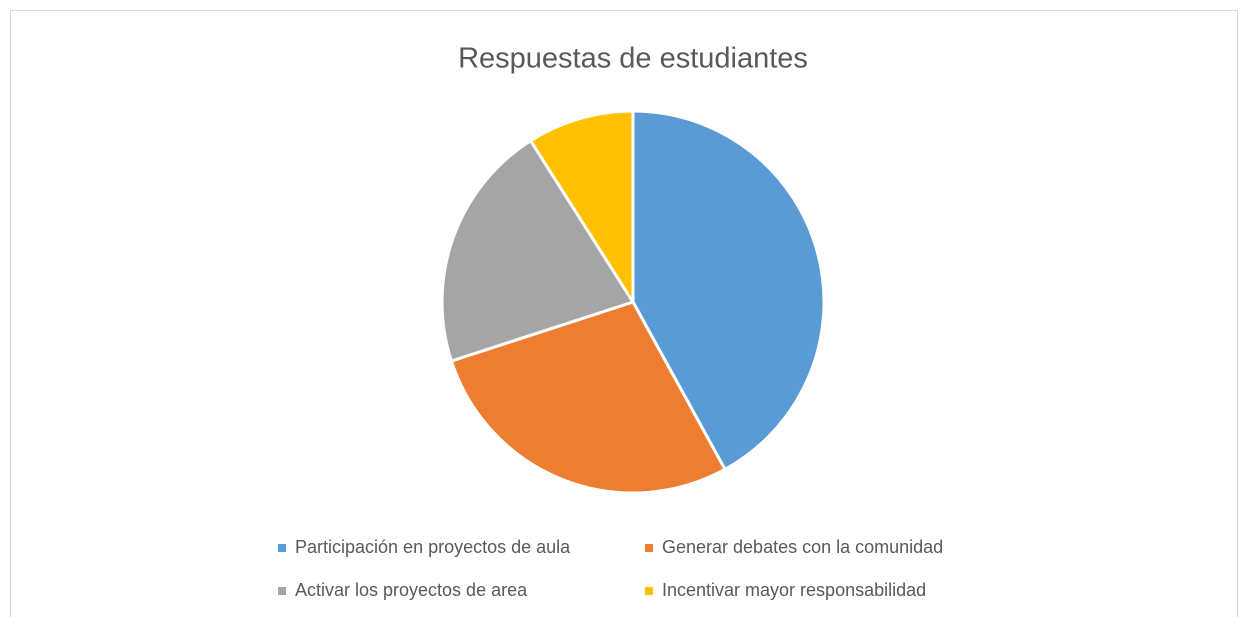 This screenshot has height=617, width=1248. Describe the element at coordinates (433, 547) in the screenshot. I see `legend-label: Participación en proyectos de aula` at that location.